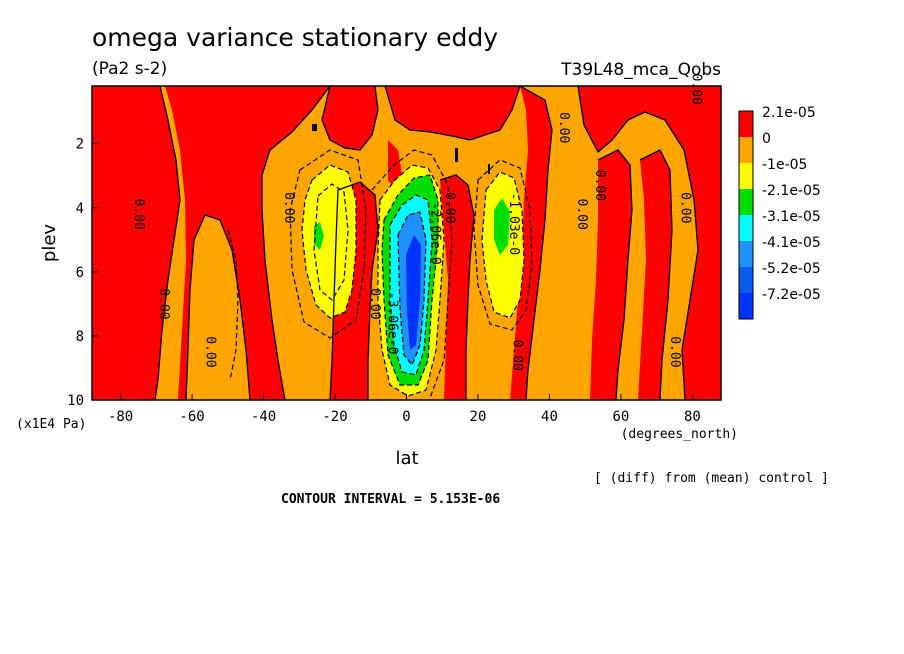  I want to click on contour-label: -3.06e-0, so click(392, 323).